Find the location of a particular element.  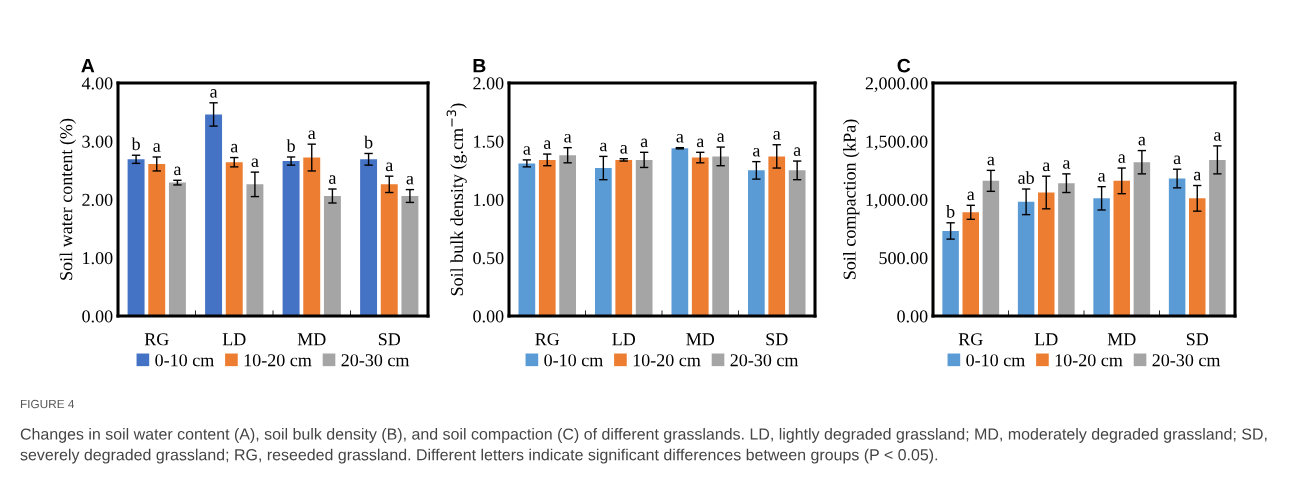

y-tick-label: 1,500.00 is located at coordinates (897, 143).